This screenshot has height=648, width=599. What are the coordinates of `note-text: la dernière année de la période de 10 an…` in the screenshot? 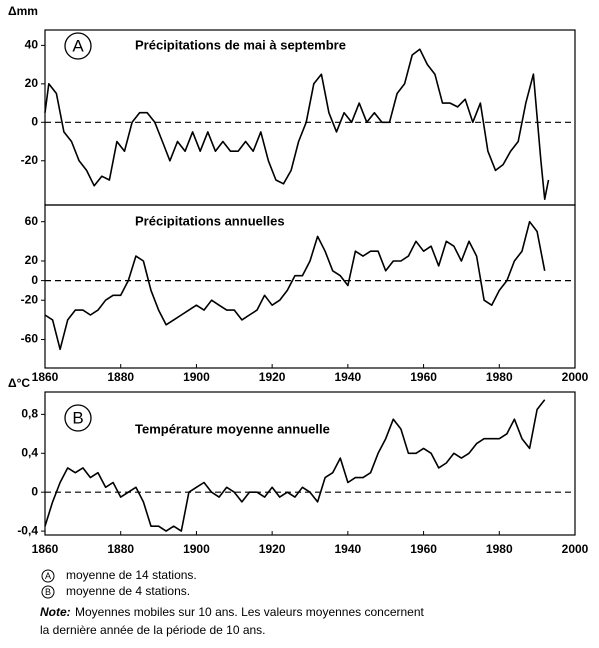 It's located at (153, 630).